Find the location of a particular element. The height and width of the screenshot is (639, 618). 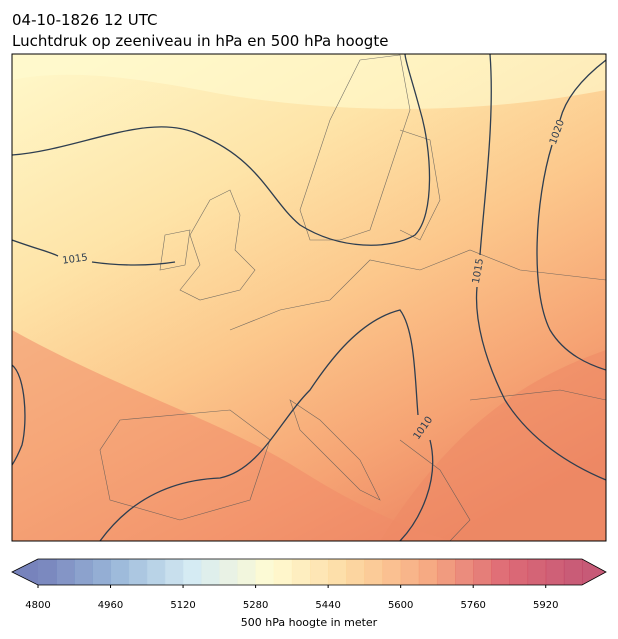

colorbar-extend-high is located at coordinates (594, 572).